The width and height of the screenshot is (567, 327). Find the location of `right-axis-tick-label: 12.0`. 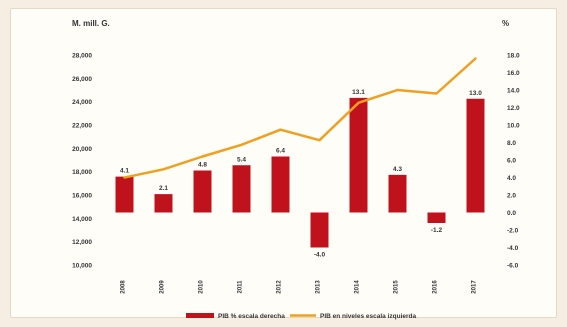

right-axis-tick-label: 12.0 is located at coordinates (513, 108).